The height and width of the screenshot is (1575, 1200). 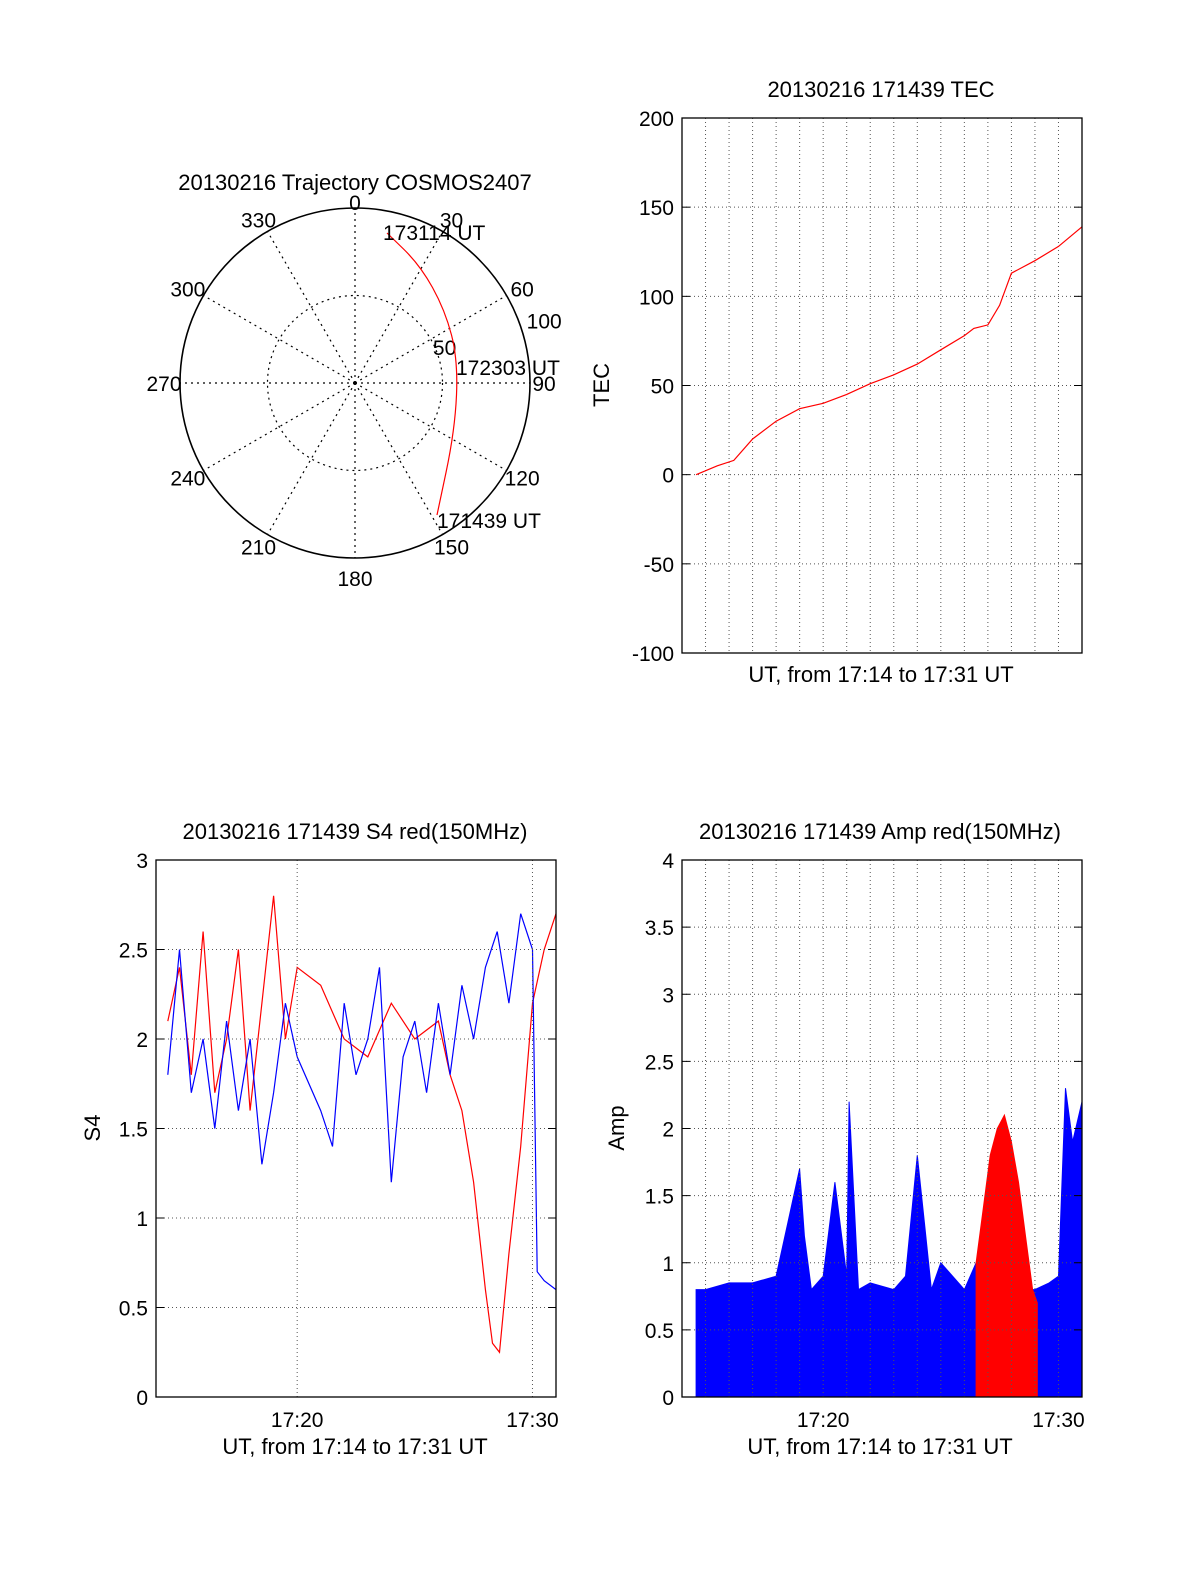 What do you see at coordinates (656, 119) in the screenshot?
I see `y-tick-label: 200` at bounding box center [656, 119].